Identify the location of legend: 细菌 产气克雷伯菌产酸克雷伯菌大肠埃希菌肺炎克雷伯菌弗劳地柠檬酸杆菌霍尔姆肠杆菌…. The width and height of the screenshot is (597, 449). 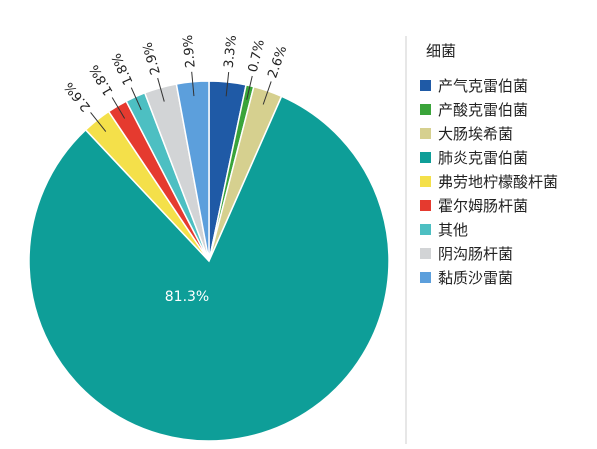
(489, 164).